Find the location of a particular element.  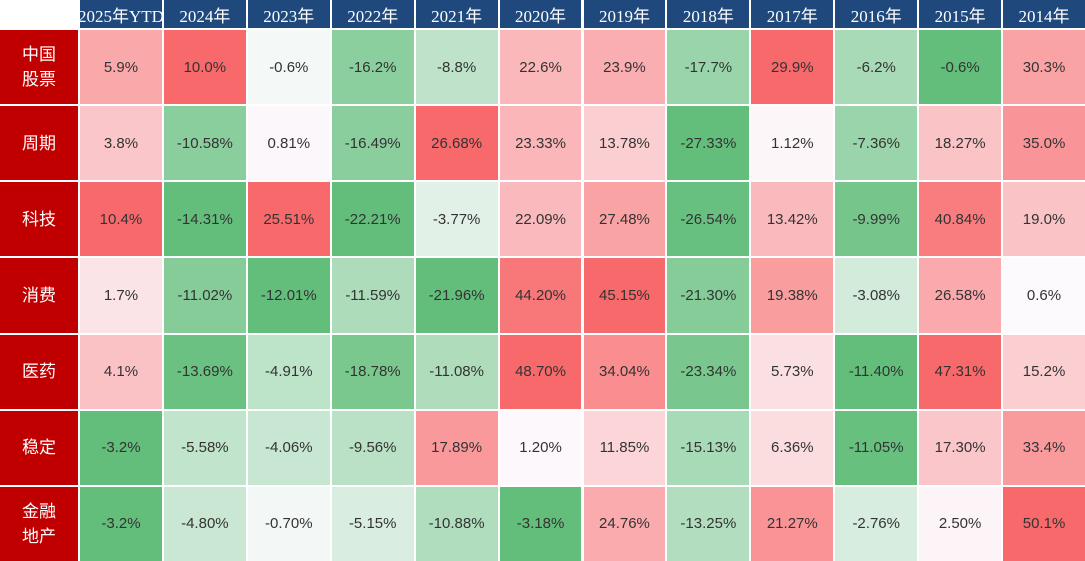

column-header: 2016年 is located at coordinates (876, 14).